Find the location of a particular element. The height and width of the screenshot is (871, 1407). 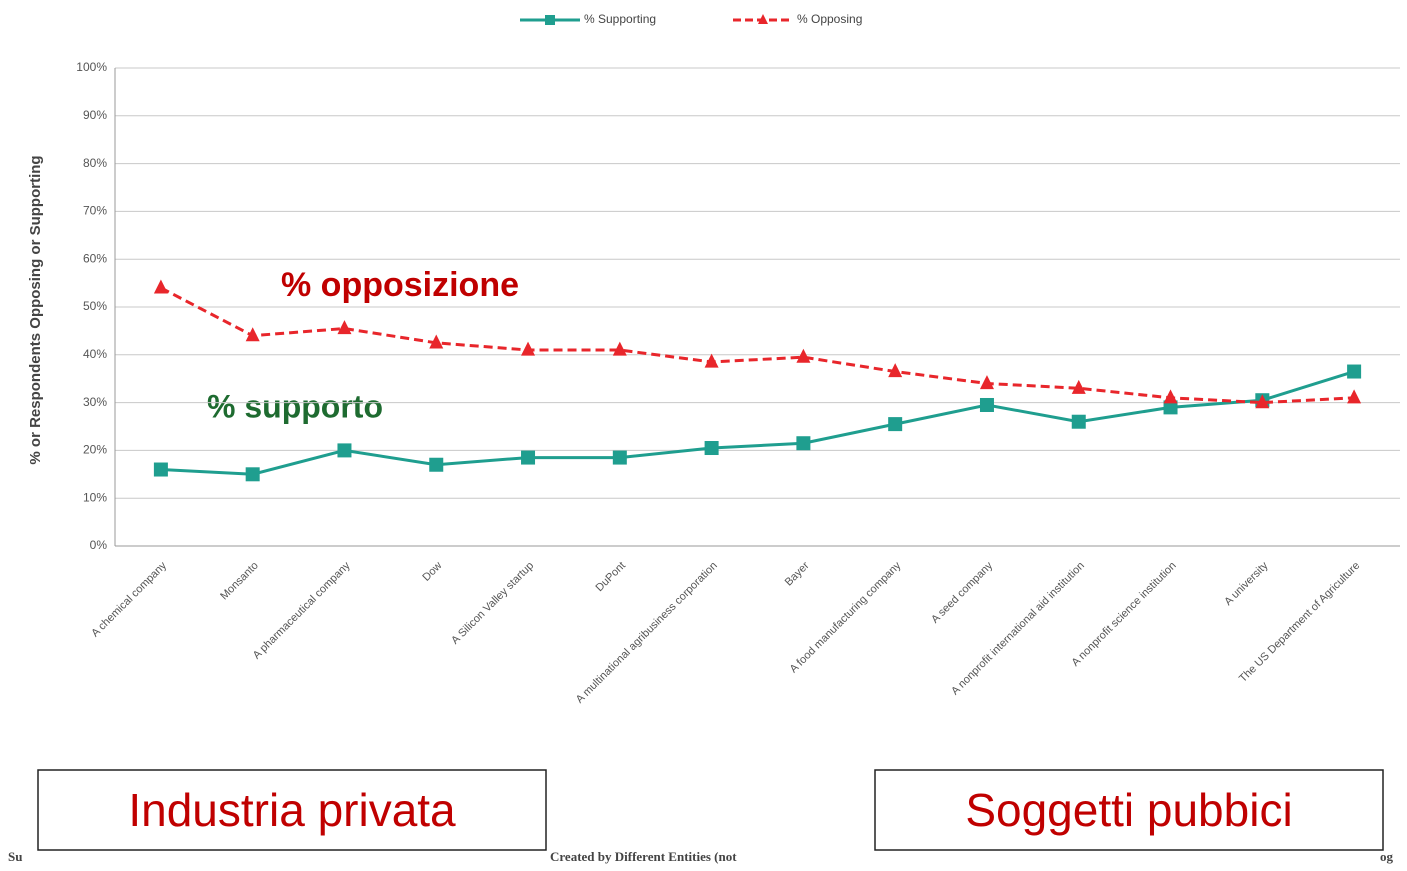

y-tick-label: 50% is located at coordinates (95, 306).